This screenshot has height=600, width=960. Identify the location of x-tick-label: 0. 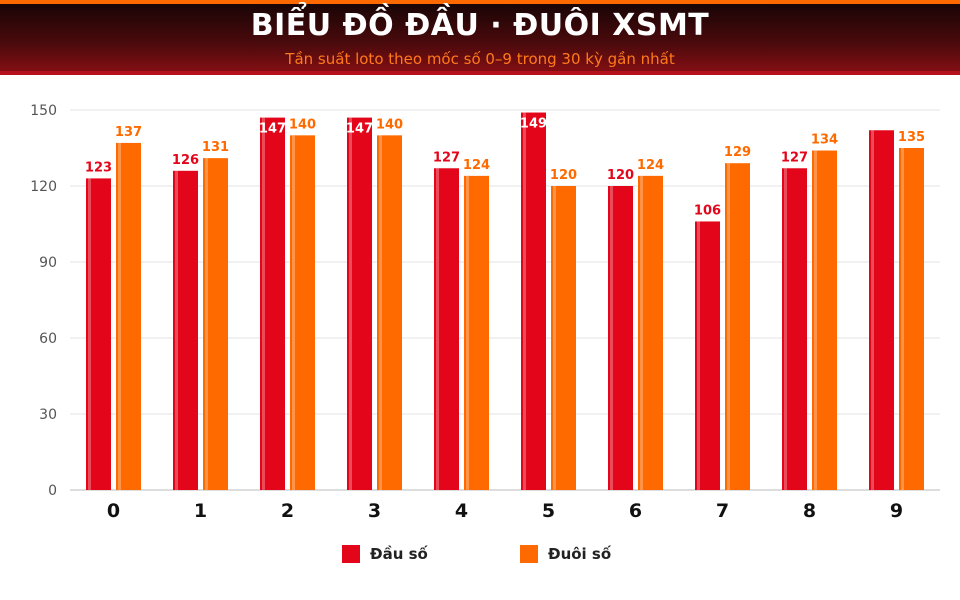
(113, 511).